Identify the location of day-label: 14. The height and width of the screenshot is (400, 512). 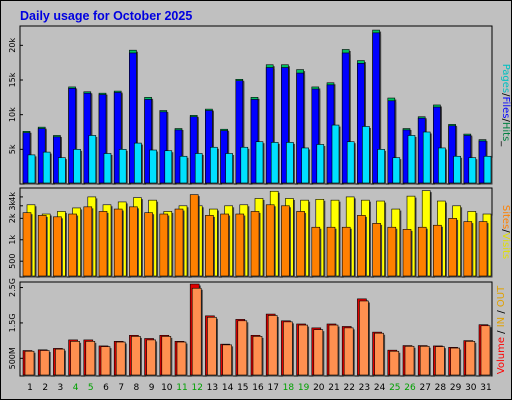
(228, 388).